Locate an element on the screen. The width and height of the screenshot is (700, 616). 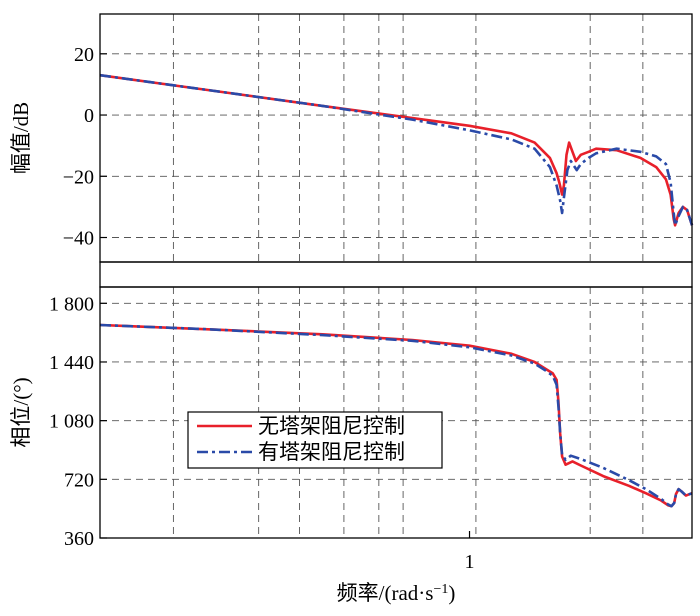
y-tick-label-0: 1 800 is located at coordinates (71, 304).